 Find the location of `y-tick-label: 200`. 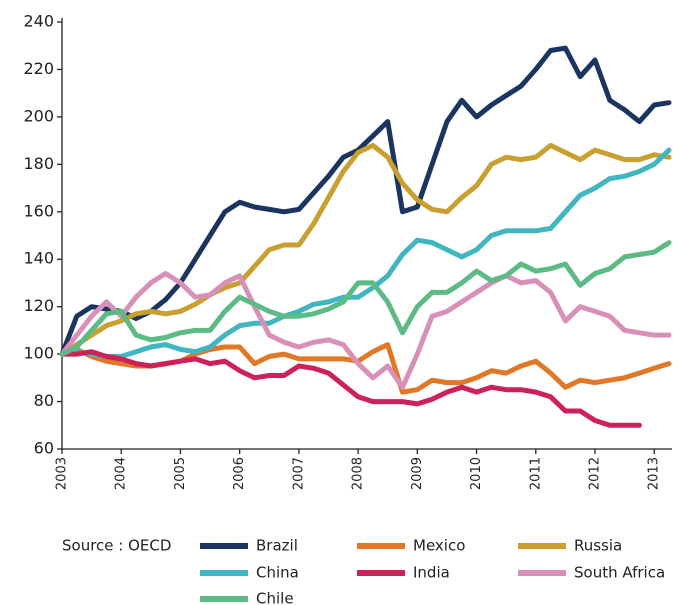

y-tick-label: 200 is located at coordinates (38, 115).